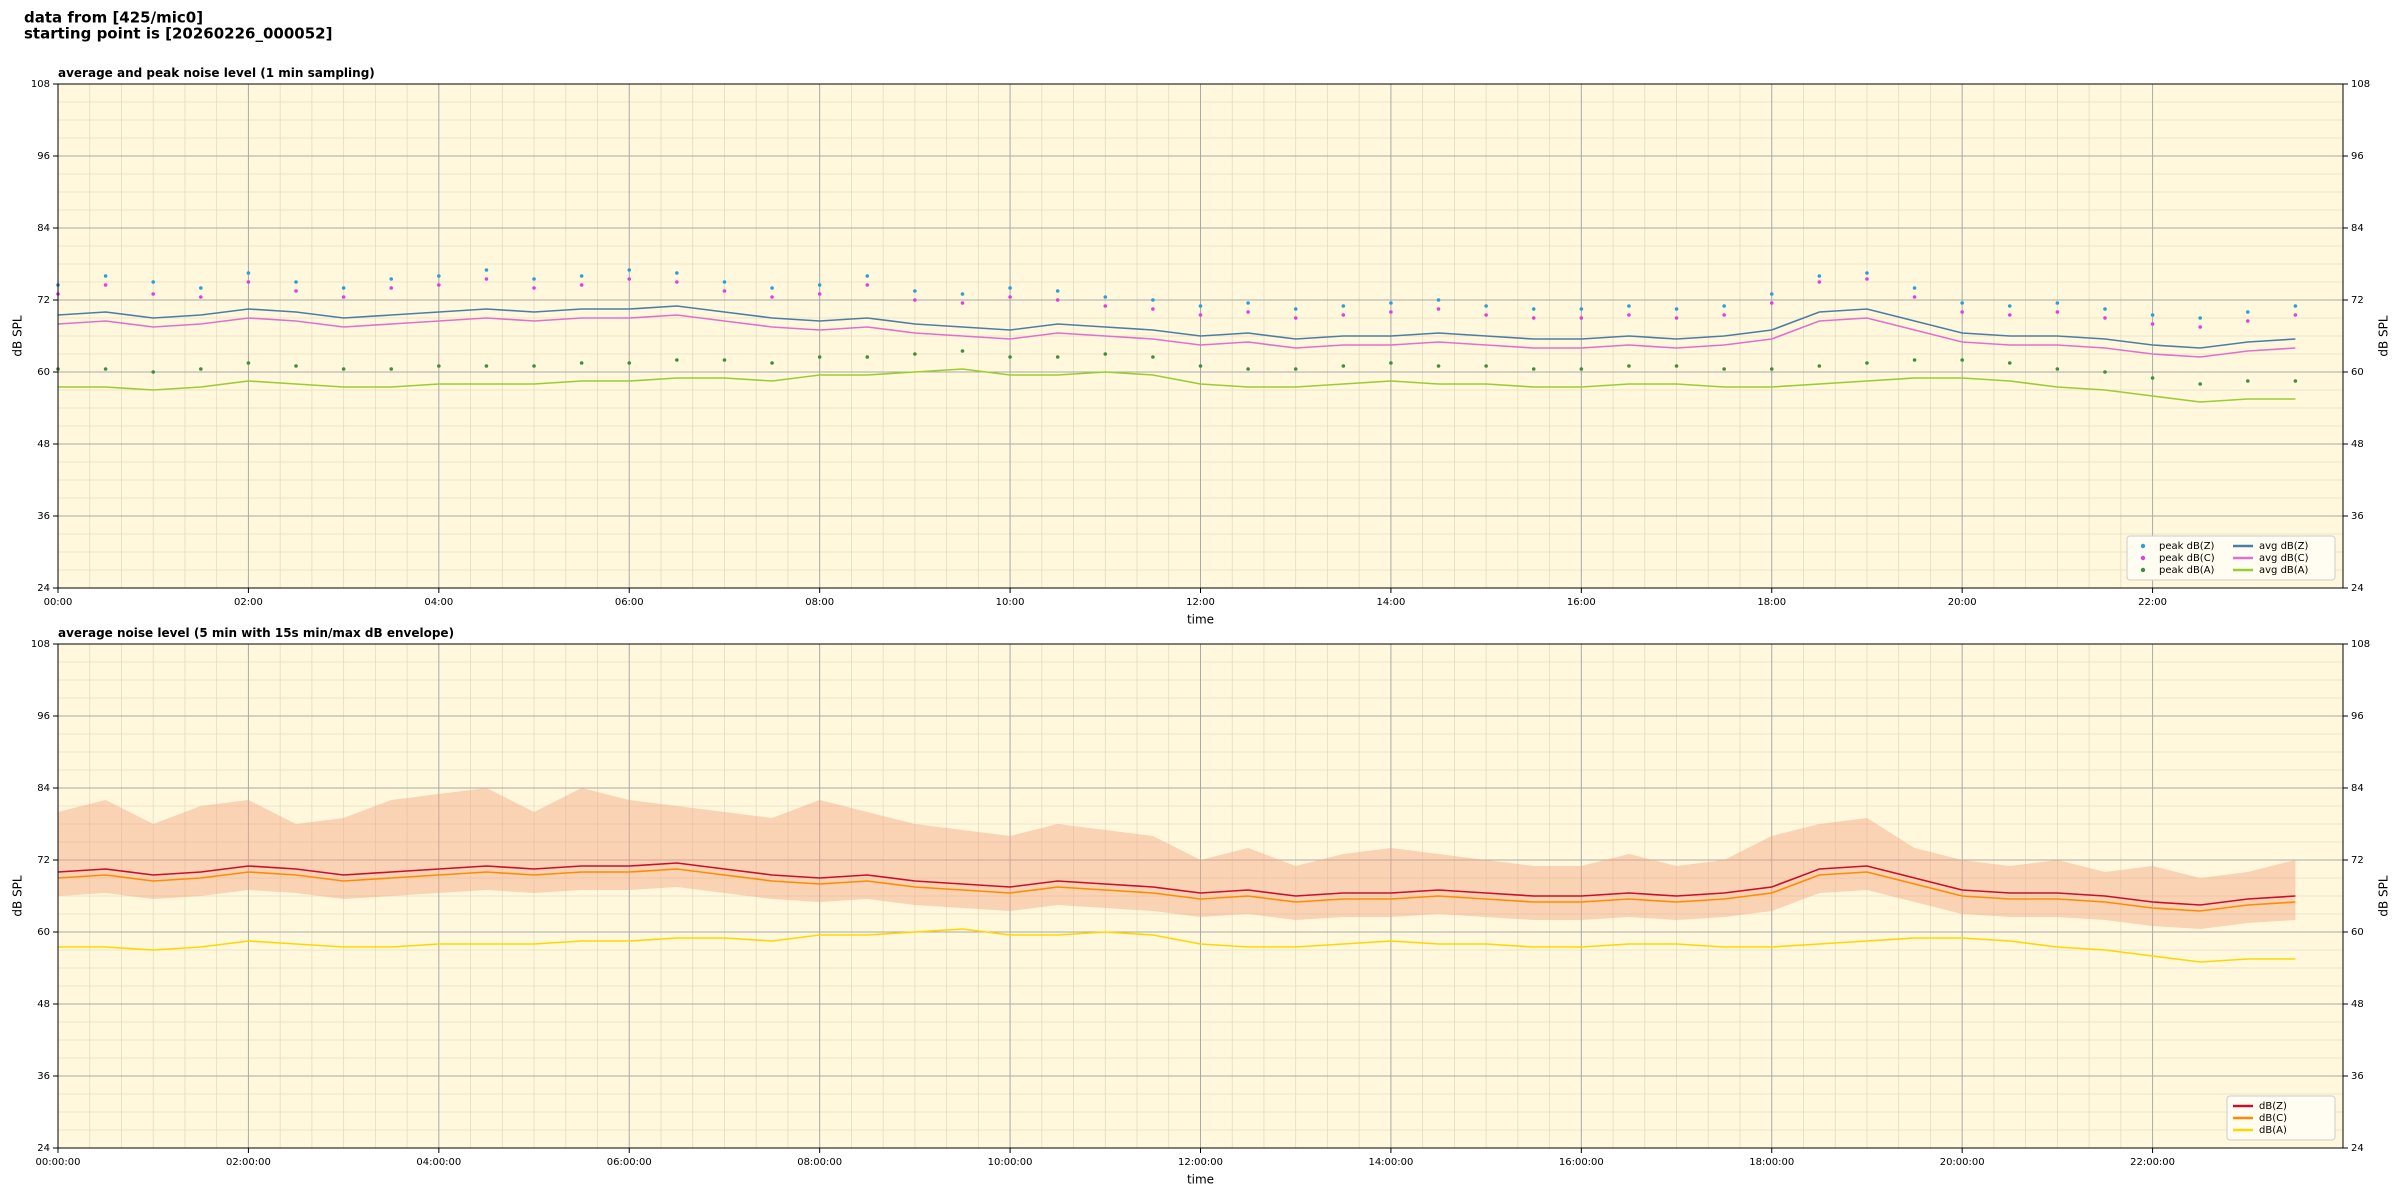 This screenshot has height=1200, width=2400. Describe the element at coordinates (2273, 1130) in the screenshot. I see `legend-label: dB(A)` at that location.